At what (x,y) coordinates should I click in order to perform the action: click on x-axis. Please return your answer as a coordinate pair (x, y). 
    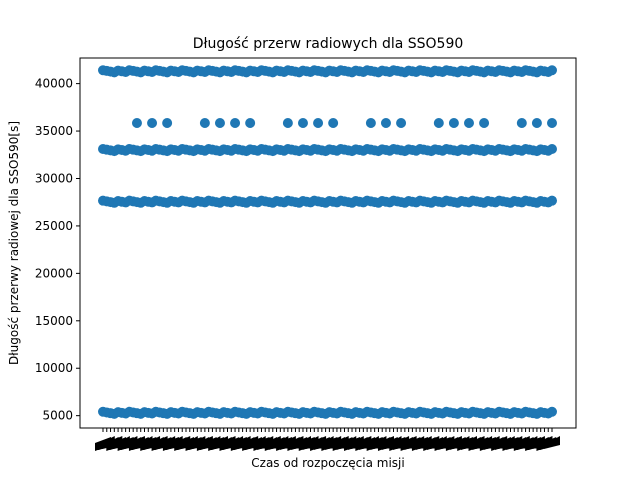
    Looking at the image, I should click on (327, 439).